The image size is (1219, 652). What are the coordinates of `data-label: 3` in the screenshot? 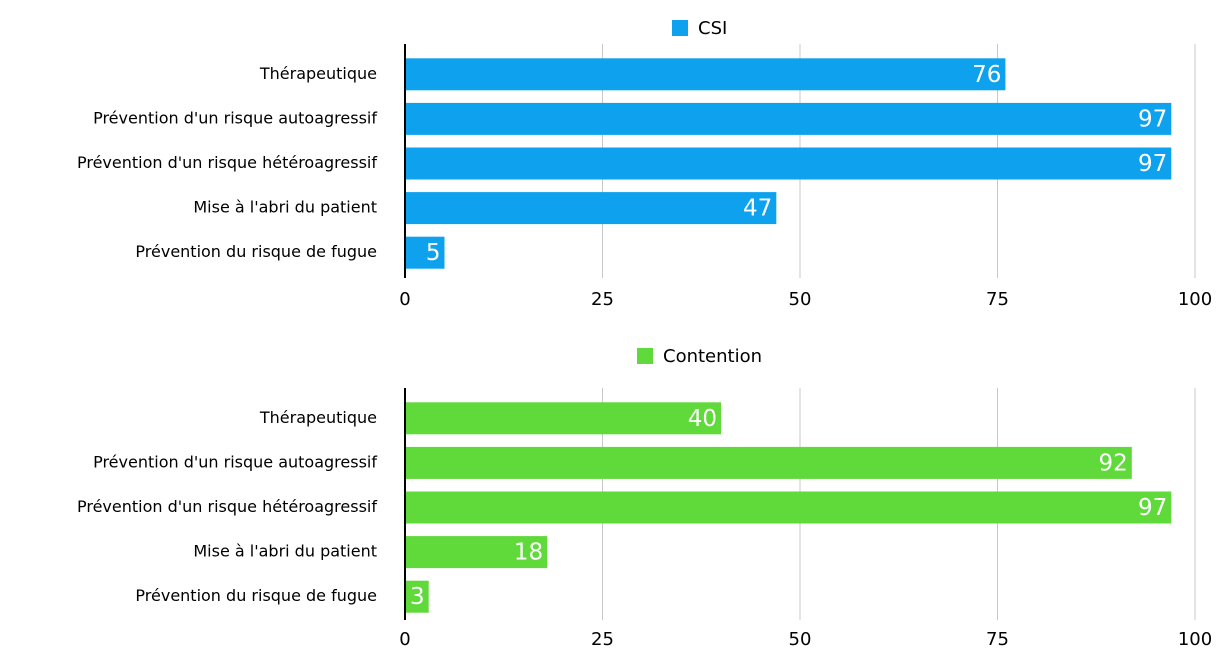 It's located at (417, 597).